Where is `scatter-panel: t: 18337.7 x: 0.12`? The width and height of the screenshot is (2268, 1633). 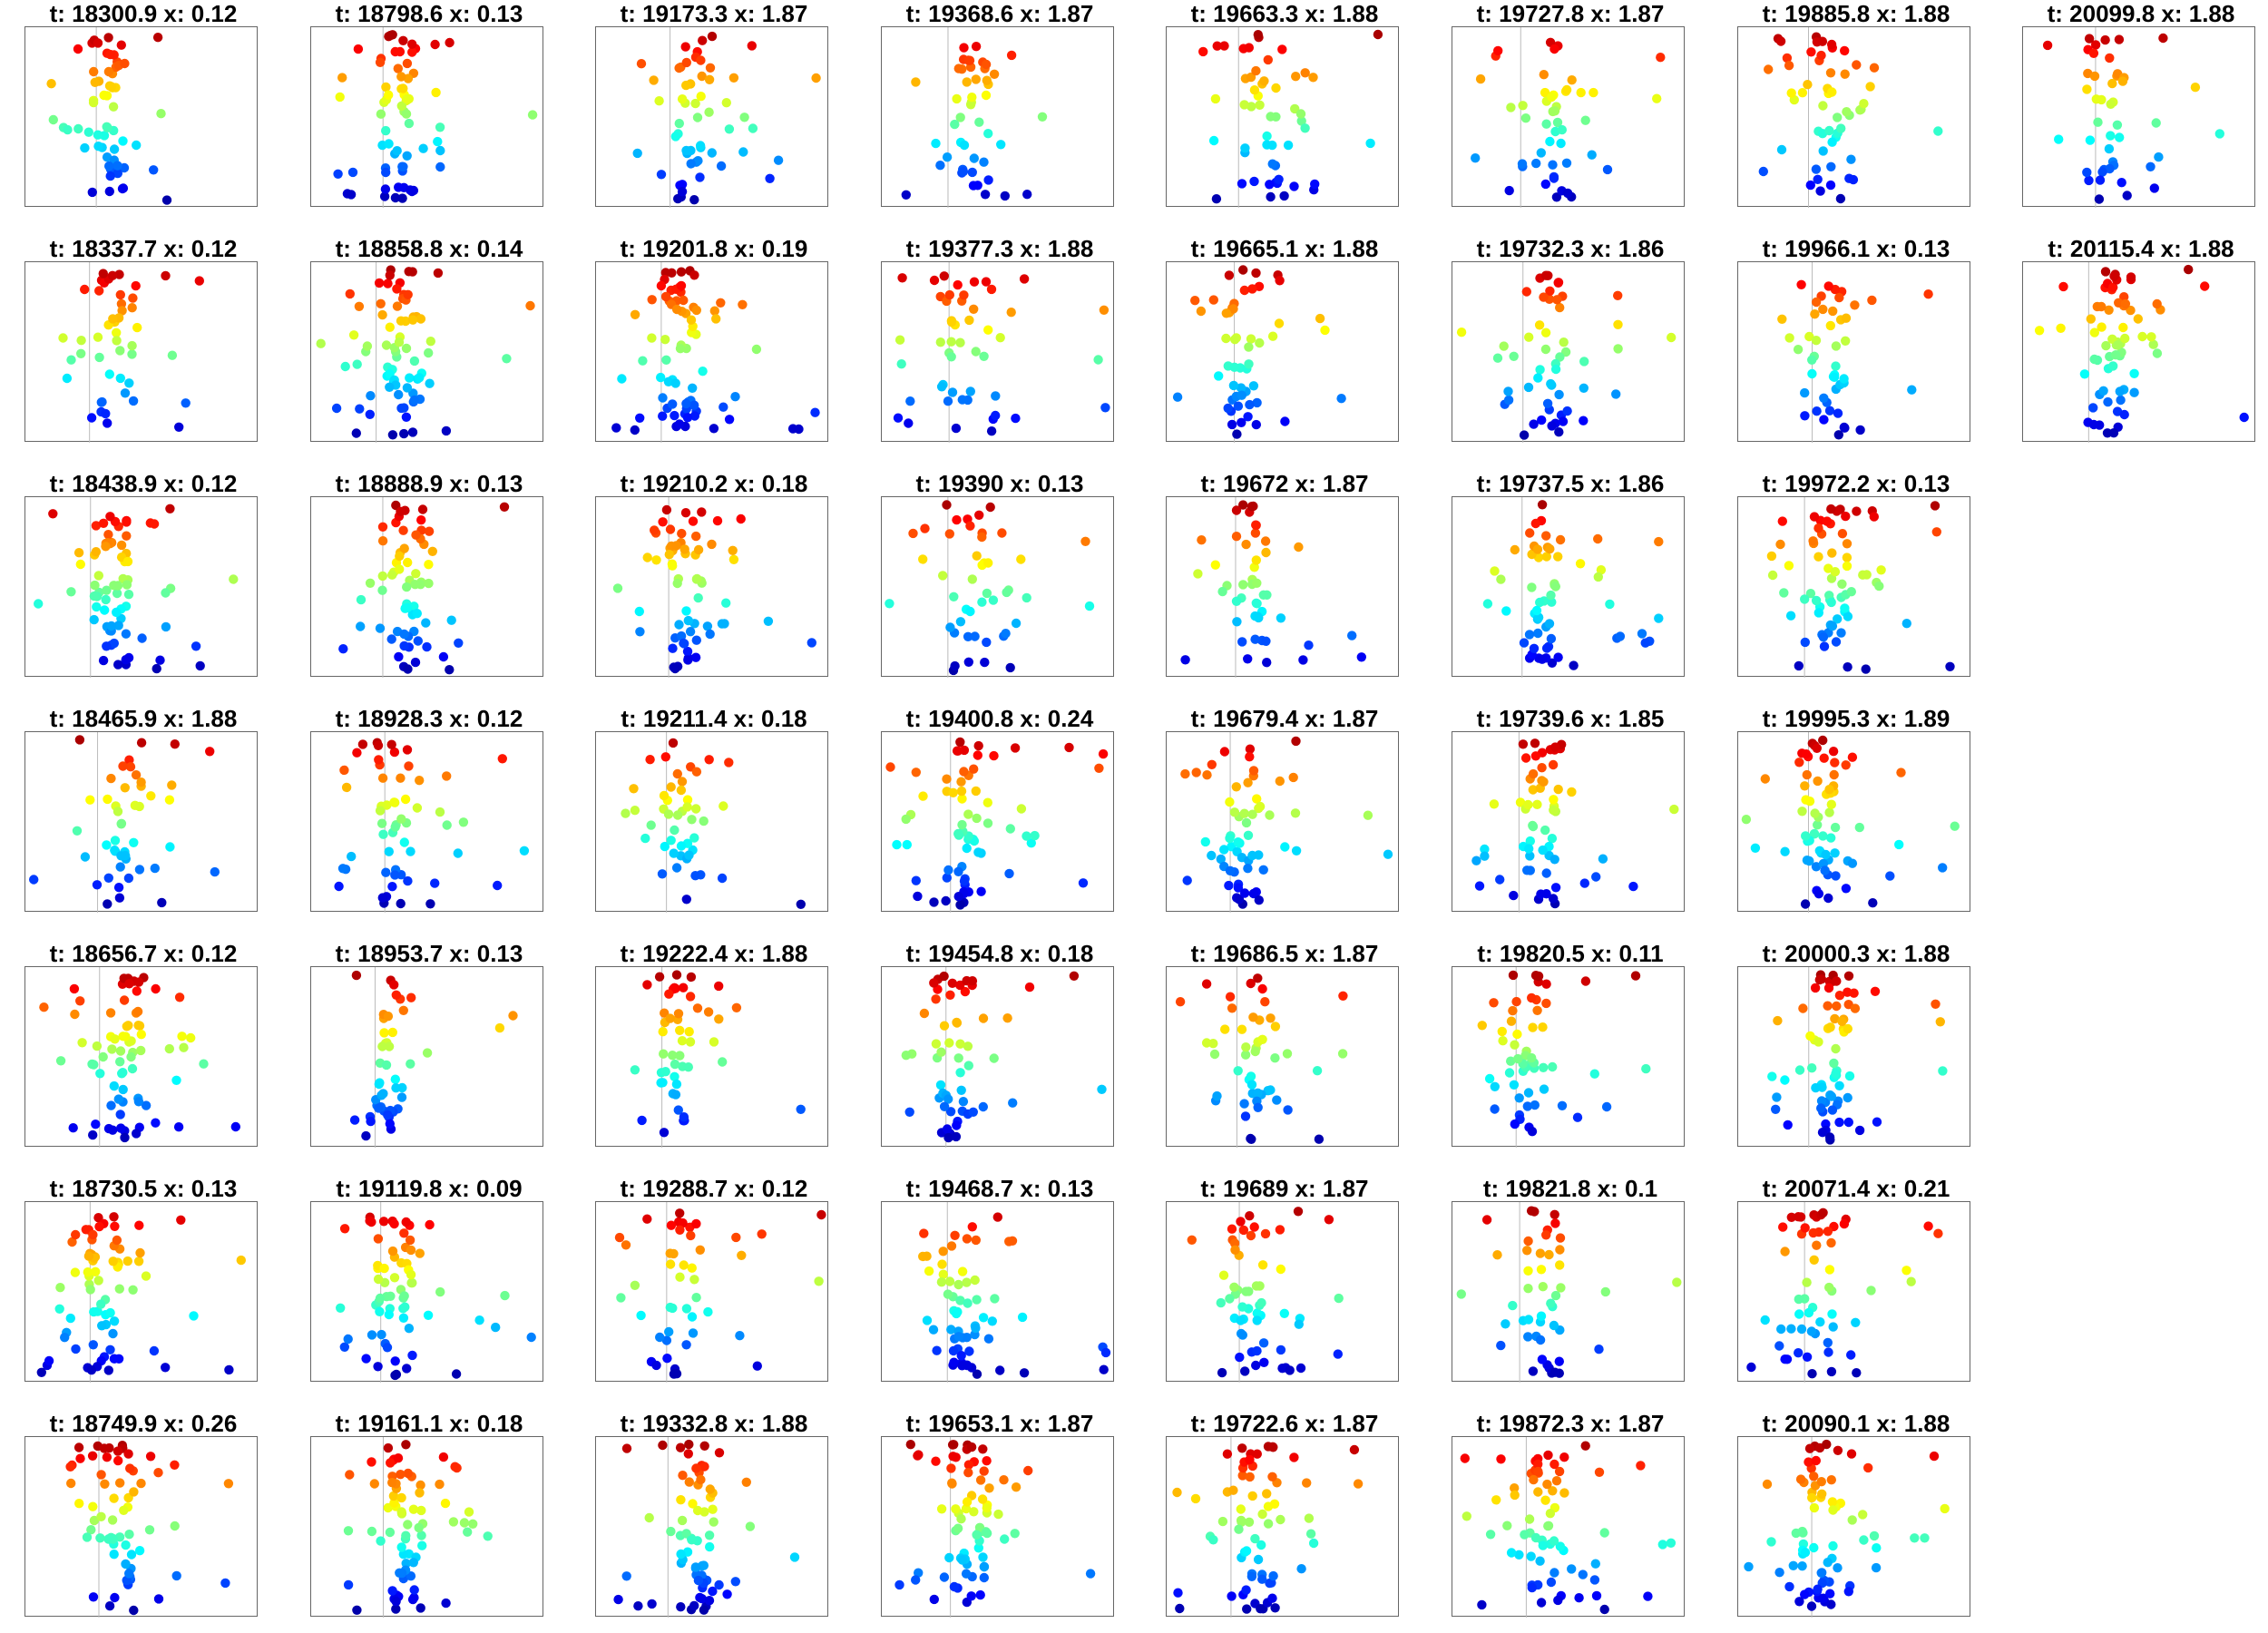 scatter-panel: t: 18337.7 x: 0.12 is located at coordinates (144, 345).